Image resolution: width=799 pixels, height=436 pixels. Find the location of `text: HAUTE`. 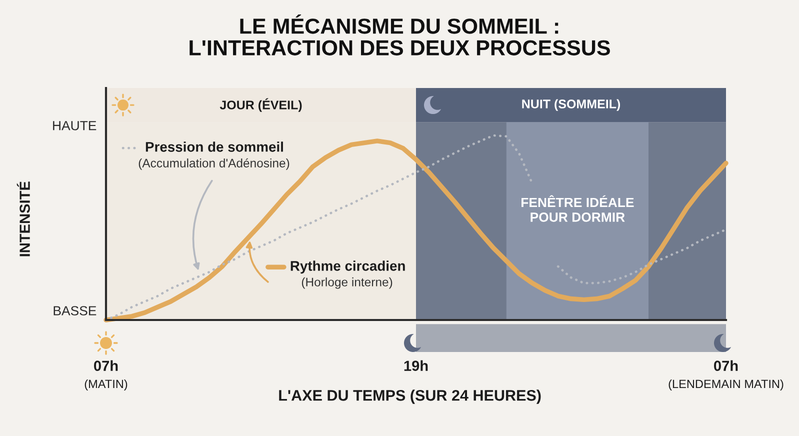

text: HAUTE is located at coordinates (74, 125).